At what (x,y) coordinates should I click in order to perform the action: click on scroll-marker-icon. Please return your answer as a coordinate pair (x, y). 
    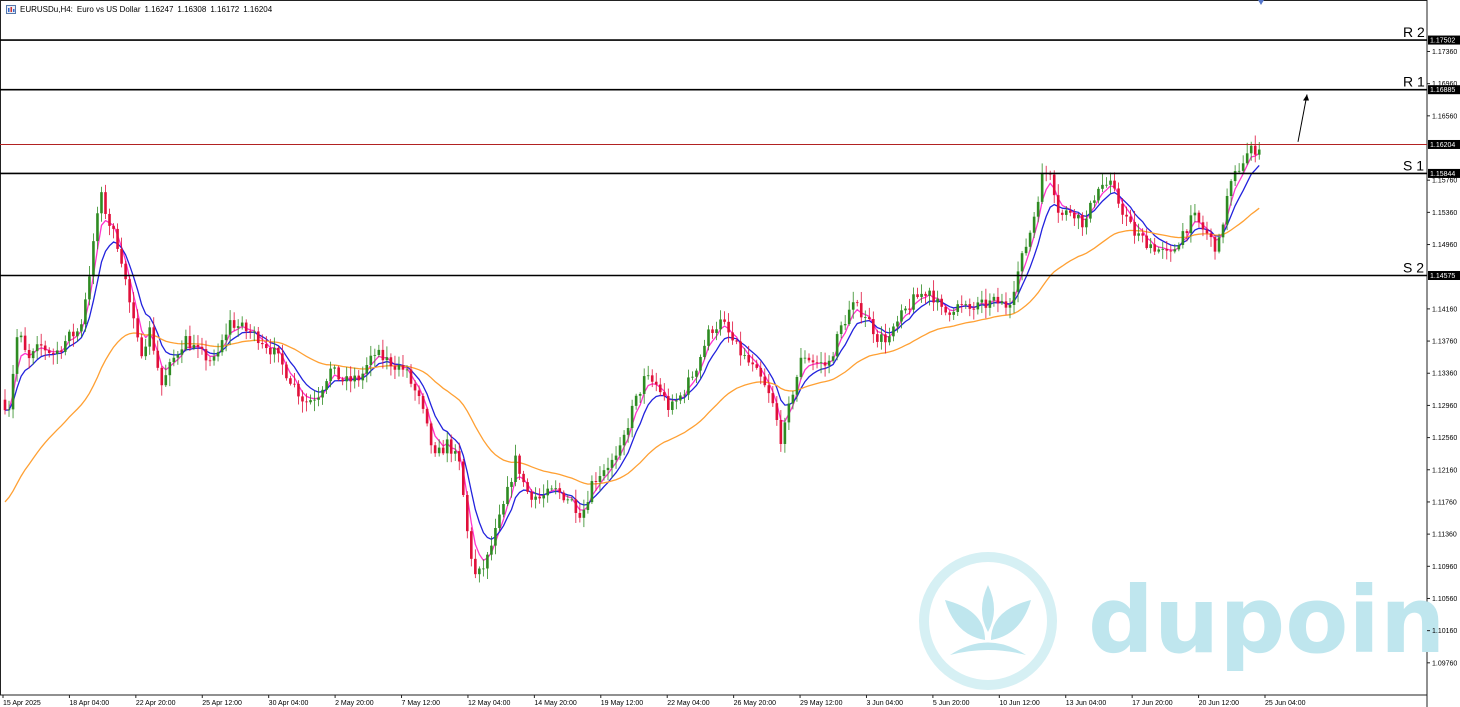
    Looking at the image, I should click on (1261, 2).